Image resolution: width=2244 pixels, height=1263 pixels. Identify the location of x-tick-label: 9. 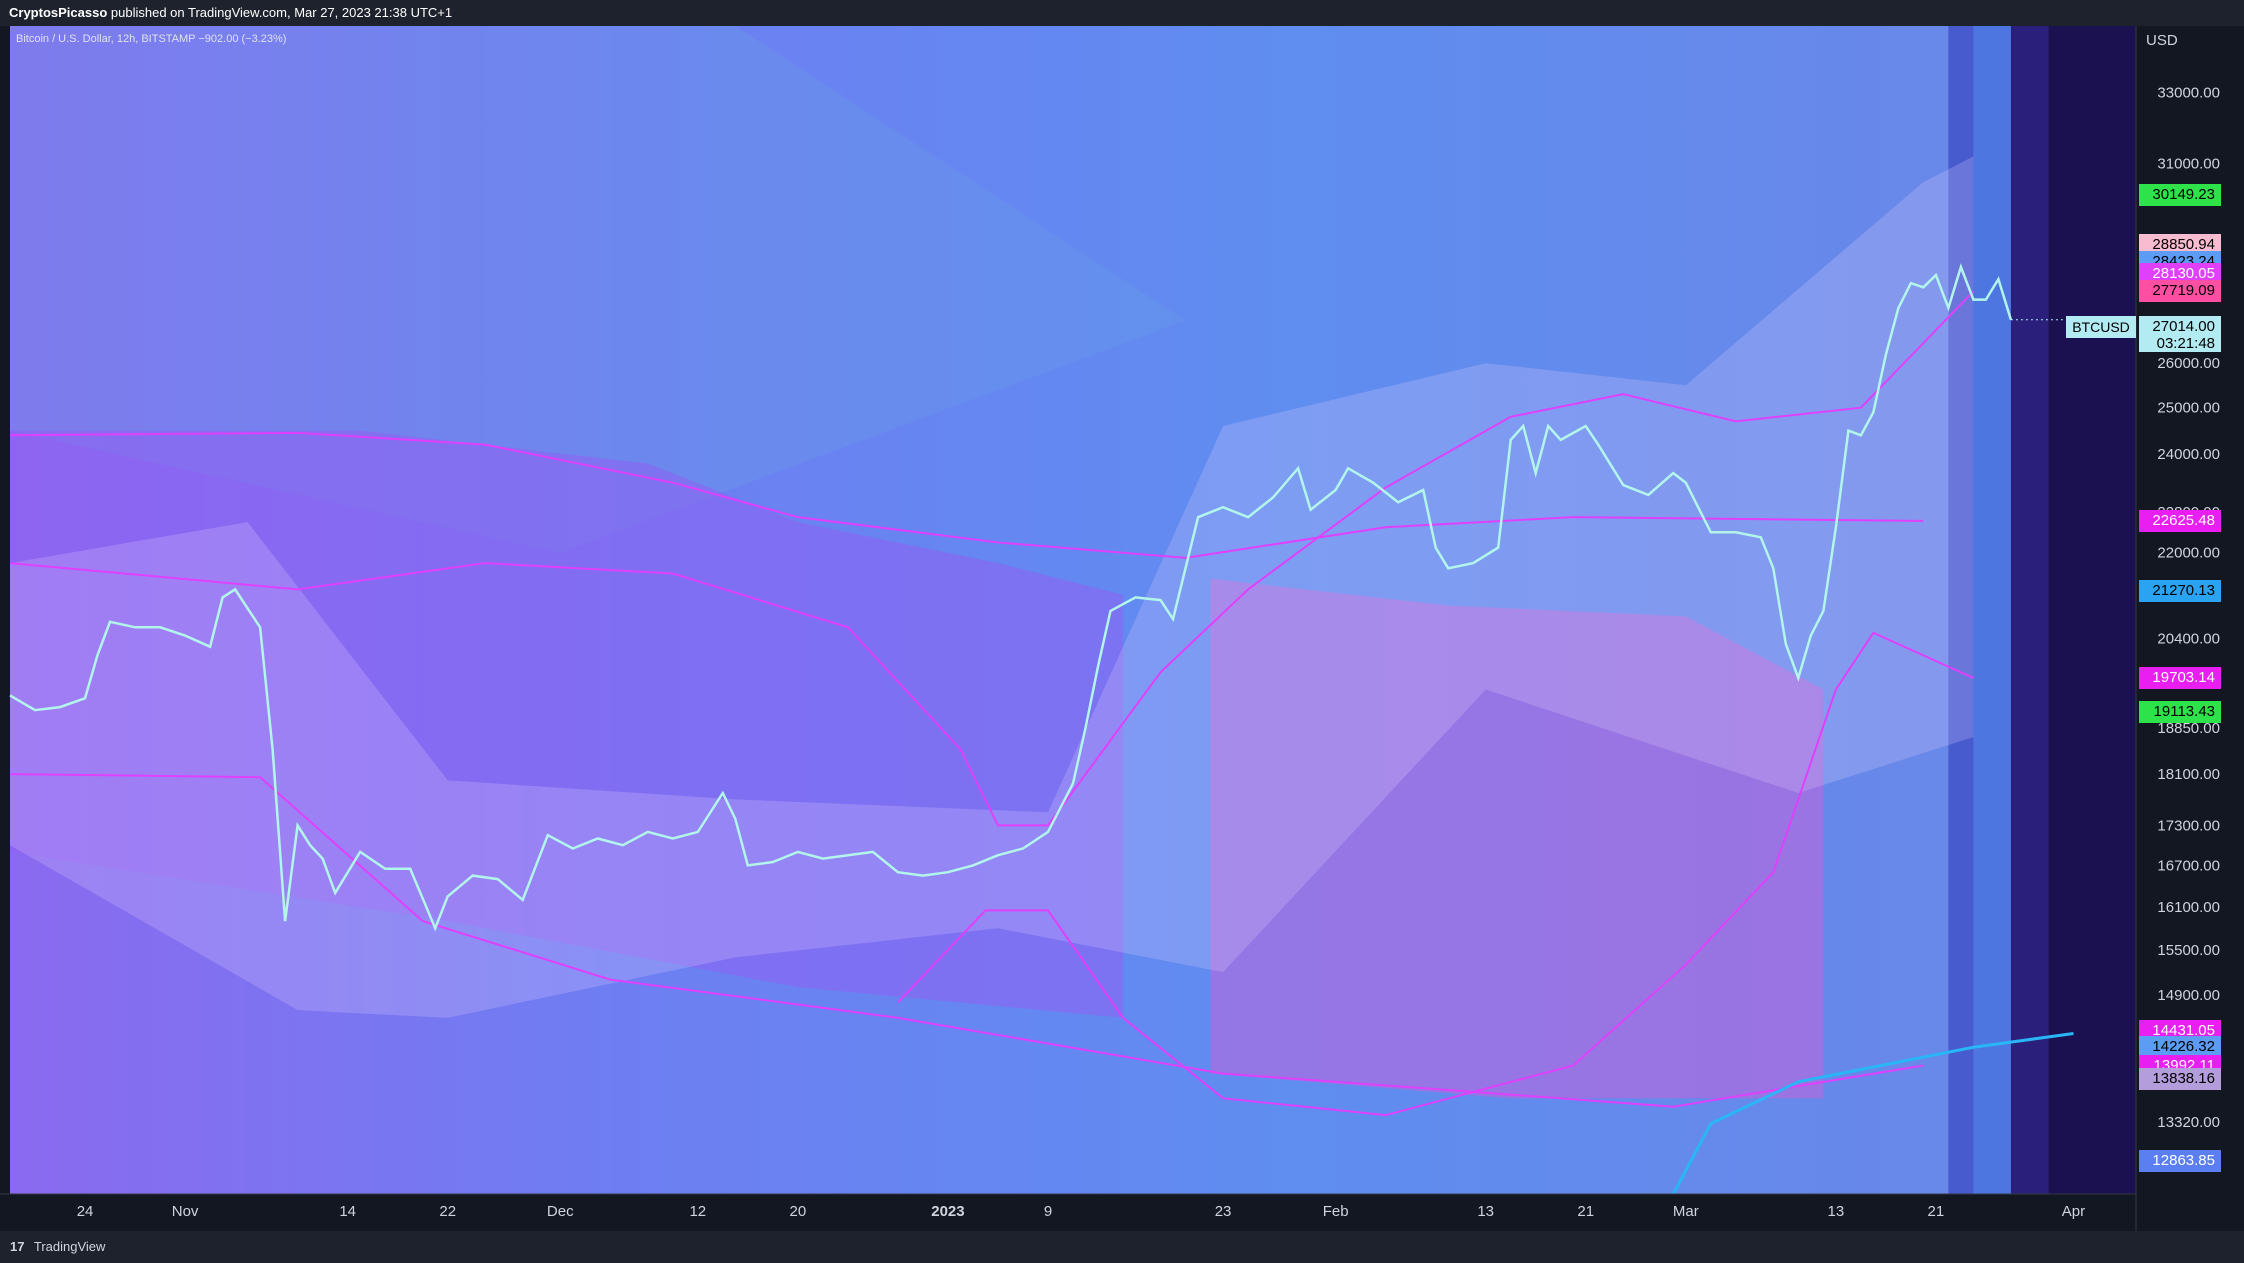
(1048, 1211).